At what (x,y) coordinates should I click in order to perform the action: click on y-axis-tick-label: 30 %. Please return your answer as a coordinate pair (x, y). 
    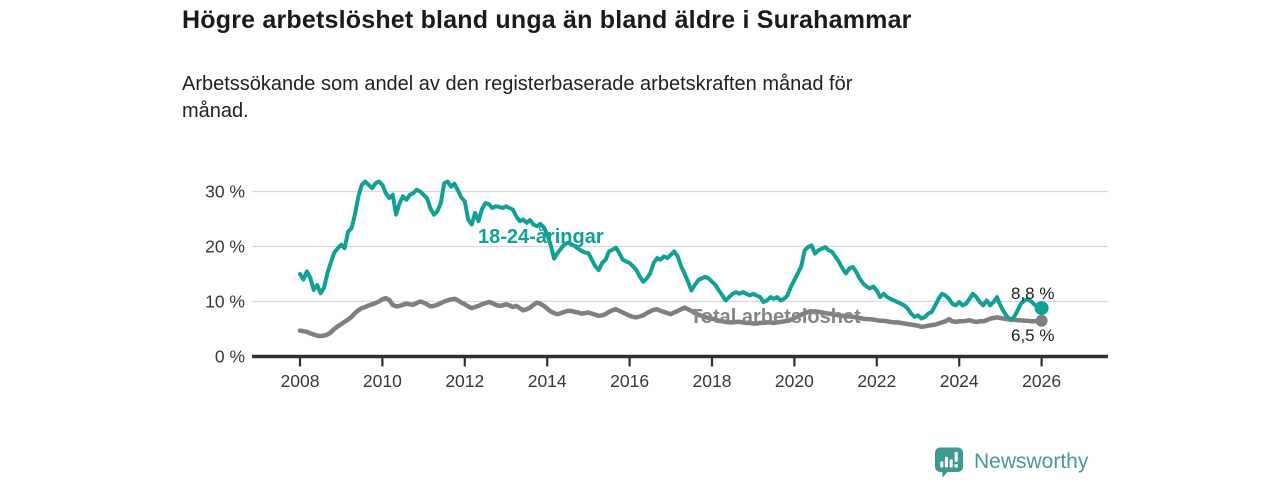
    Looking at the image, I should click on (225, 192).